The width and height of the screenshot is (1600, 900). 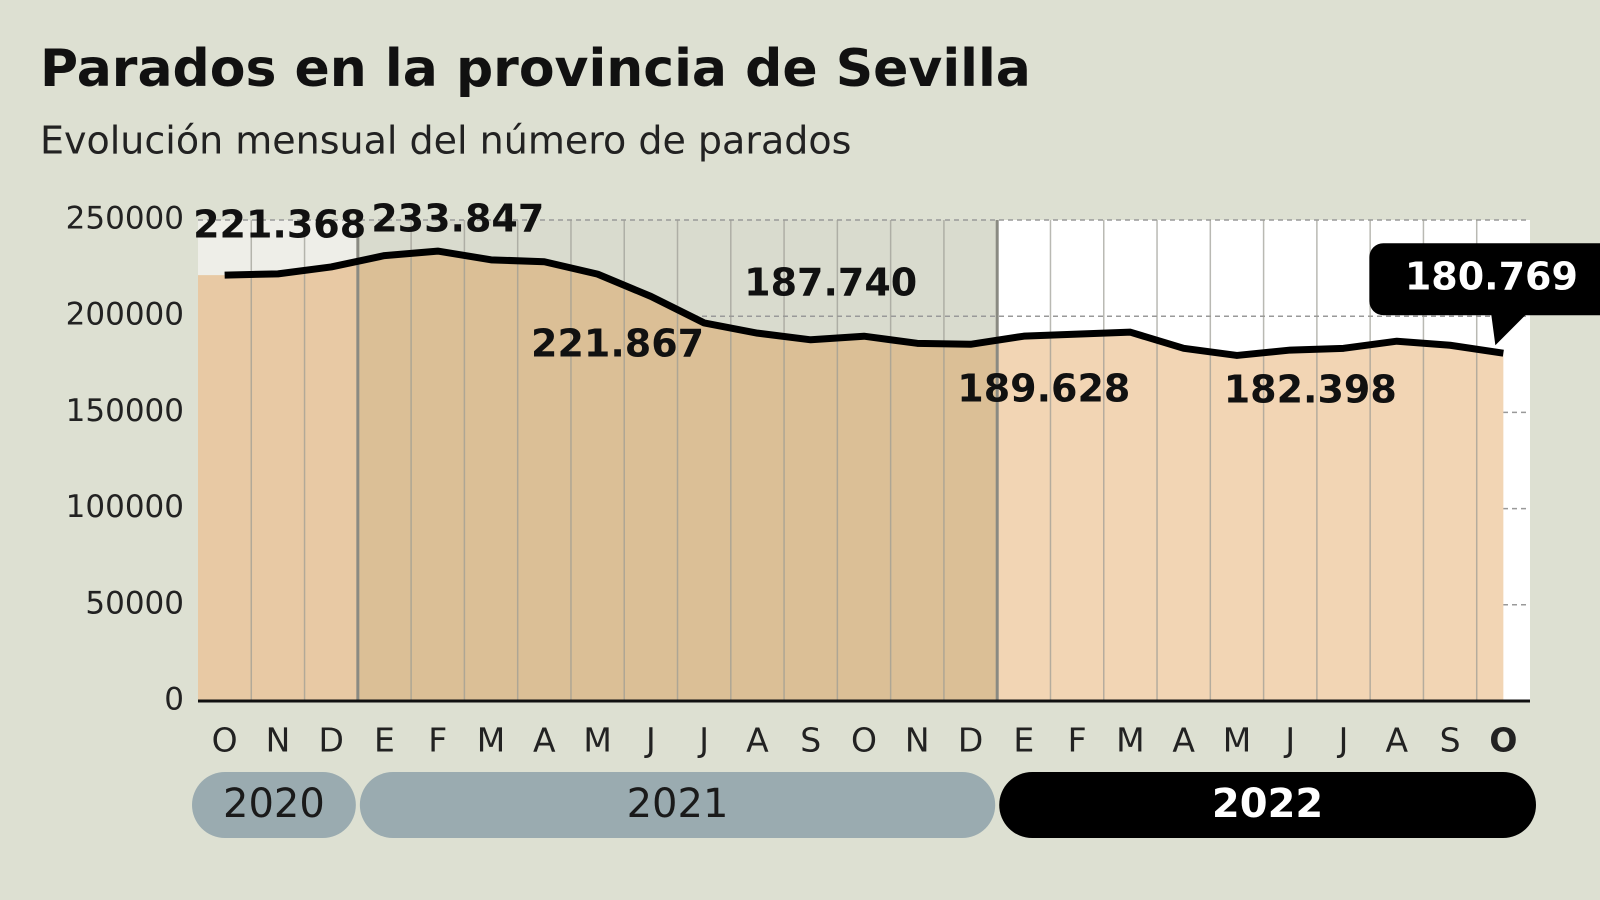 What do you see at coordinates (134, 603) in the screenshot?
I see `y-tick-label: 50000` at bounding box center [134, 603].